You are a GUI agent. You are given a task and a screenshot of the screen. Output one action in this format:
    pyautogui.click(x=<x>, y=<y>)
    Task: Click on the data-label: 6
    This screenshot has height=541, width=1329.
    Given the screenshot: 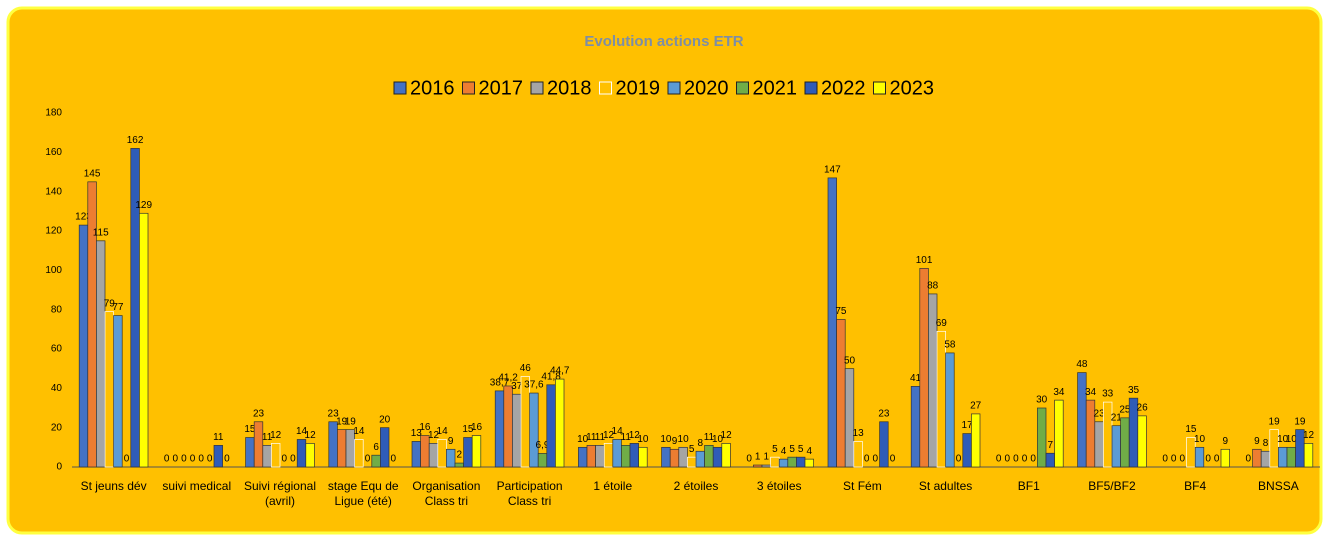 What is the action you would take?
    pyautogui.click(x=376, y=447)
    